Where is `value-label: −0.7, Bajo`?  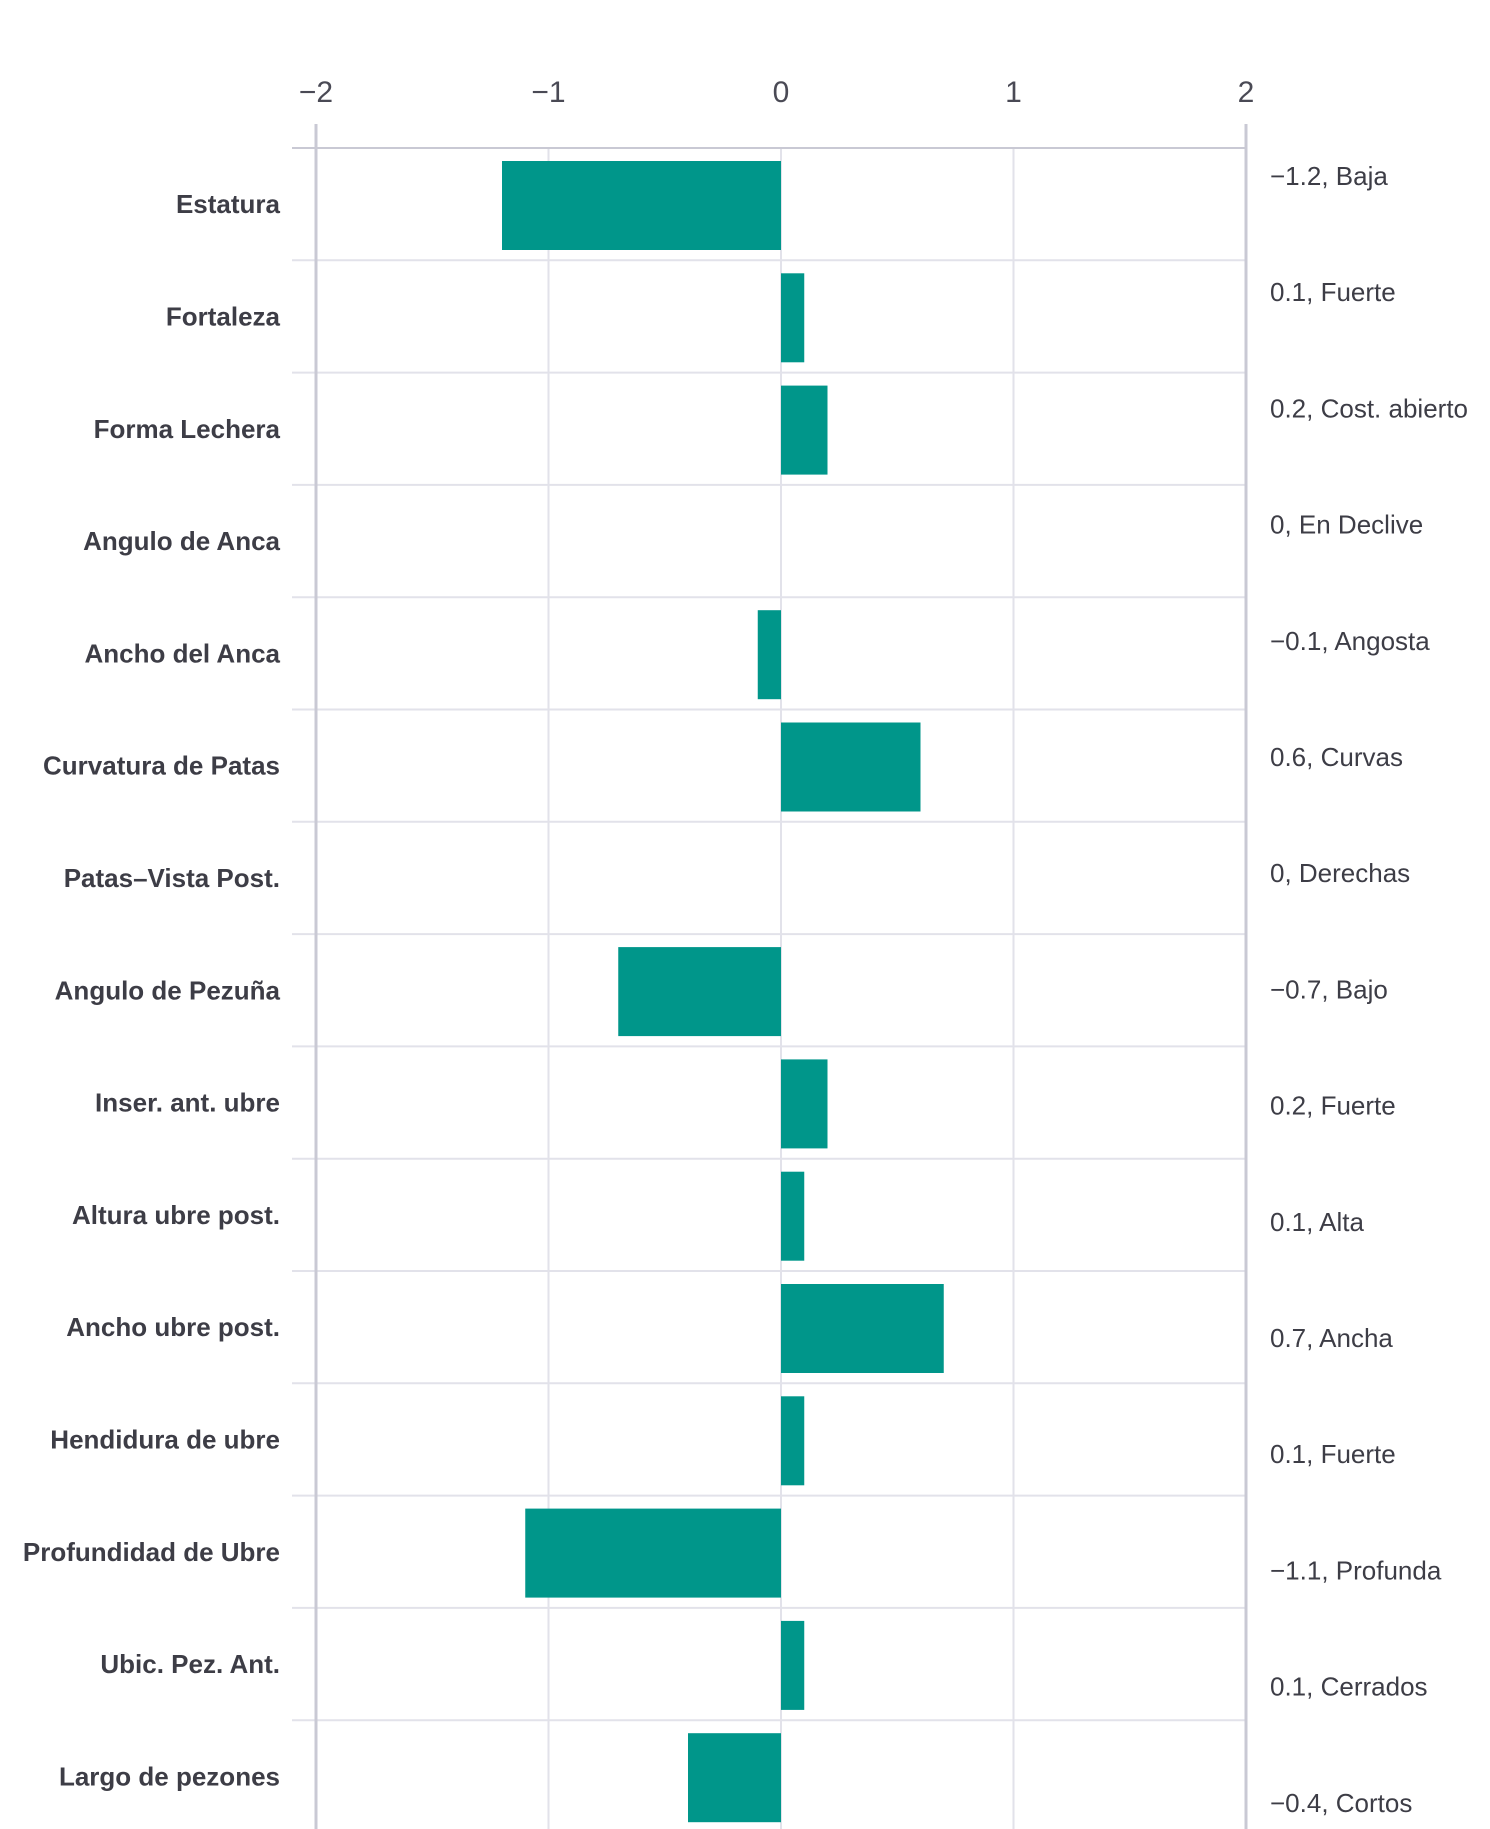 value-label: −0.7, Bajo is located at coordinates (1329, 989).